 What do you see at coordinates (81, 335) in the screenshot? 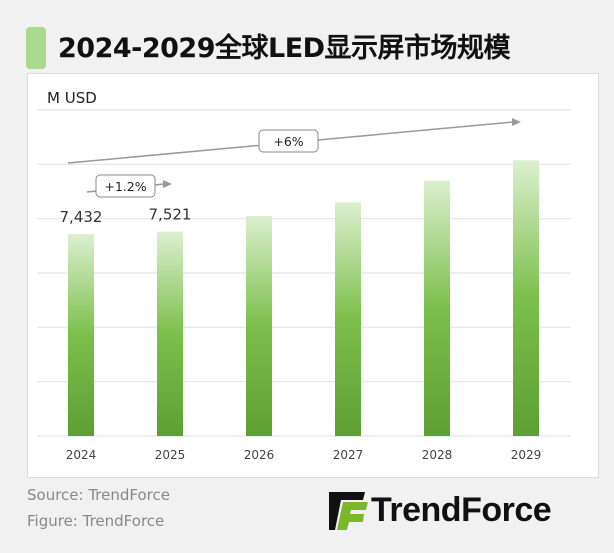
I see `bar-2024` at bounding box center [81, 335].